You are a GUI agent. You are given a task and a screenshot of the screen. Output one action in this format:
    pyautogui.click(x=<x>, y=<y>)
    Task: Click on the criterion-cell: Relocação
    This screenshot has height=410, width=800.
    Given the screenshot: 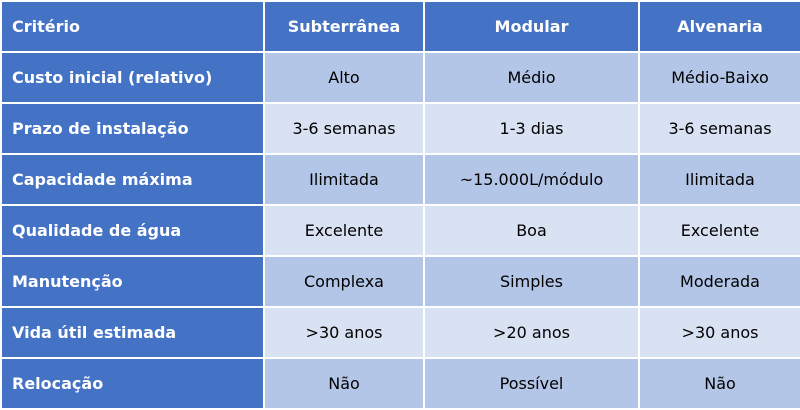 What is the action you would take?
    pyautogui.click(x=132, y=383)
    